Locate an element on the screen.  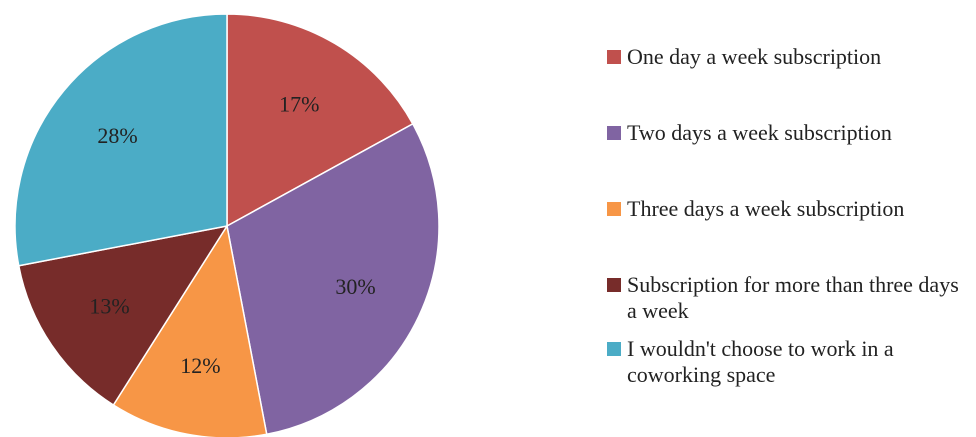
data-label-2: 30% is located at coordinates (355, 286).